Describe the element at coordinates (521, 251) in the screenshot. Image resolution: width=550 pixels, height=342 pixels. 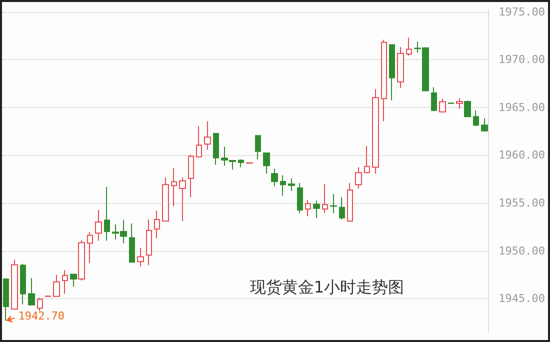
I see `y-tick-label: 1950.00` at that location.